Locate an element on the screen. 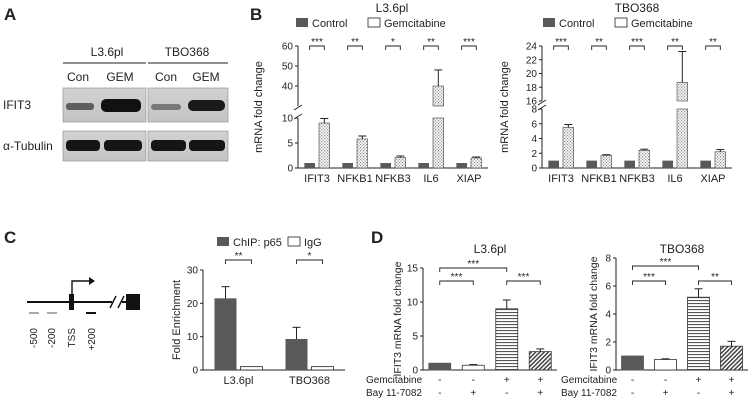  blot-row-label-tubulin: α-Tubulin is located at coordinates (28, 146).